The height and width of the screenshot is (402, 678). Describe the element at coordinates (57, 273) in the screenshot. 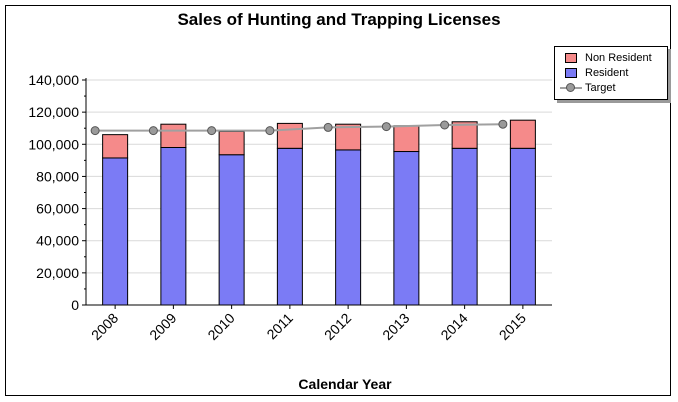

I see `y-tick-label: 20,000` at that location.